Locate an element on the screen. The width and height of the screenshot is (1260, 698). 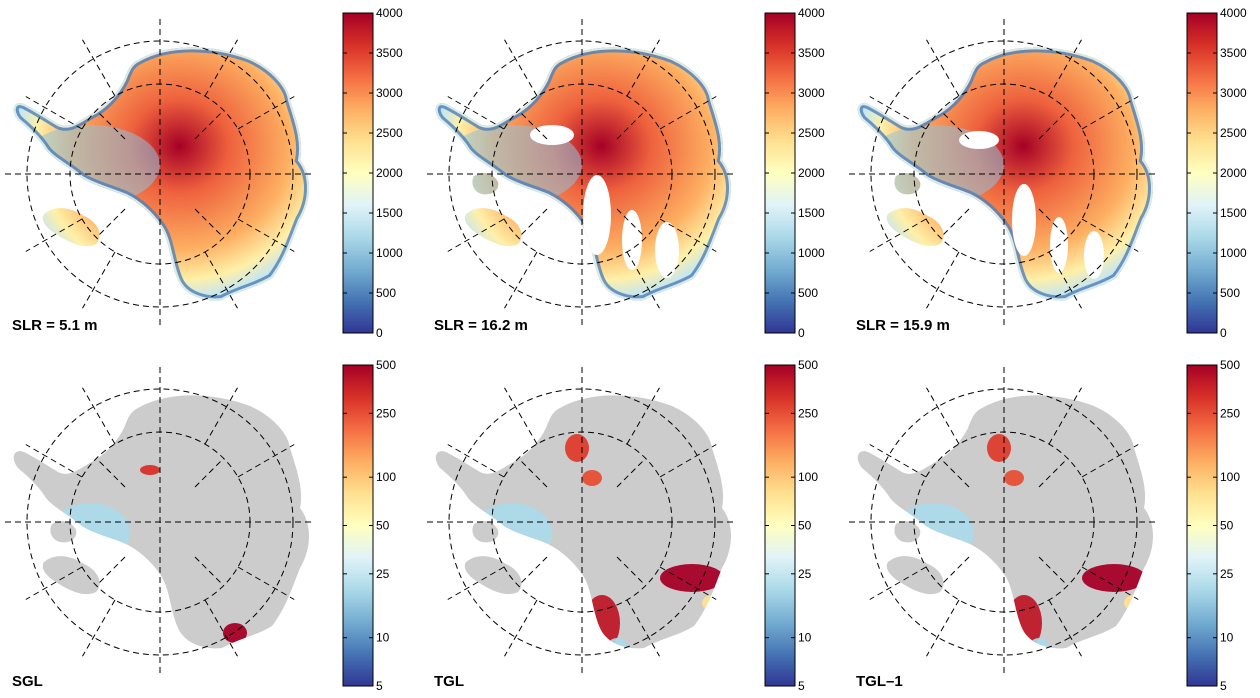
panel-elevation-2: SLR = 15.9 m is located at coordinates (1004, 176).